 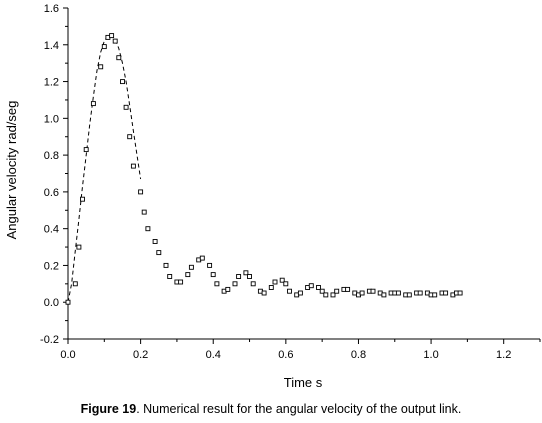 What do you see at coordinates (51, 156) in the screenshot?
I see `y-tick-label: 0.8` at bounding box center [51, 156].